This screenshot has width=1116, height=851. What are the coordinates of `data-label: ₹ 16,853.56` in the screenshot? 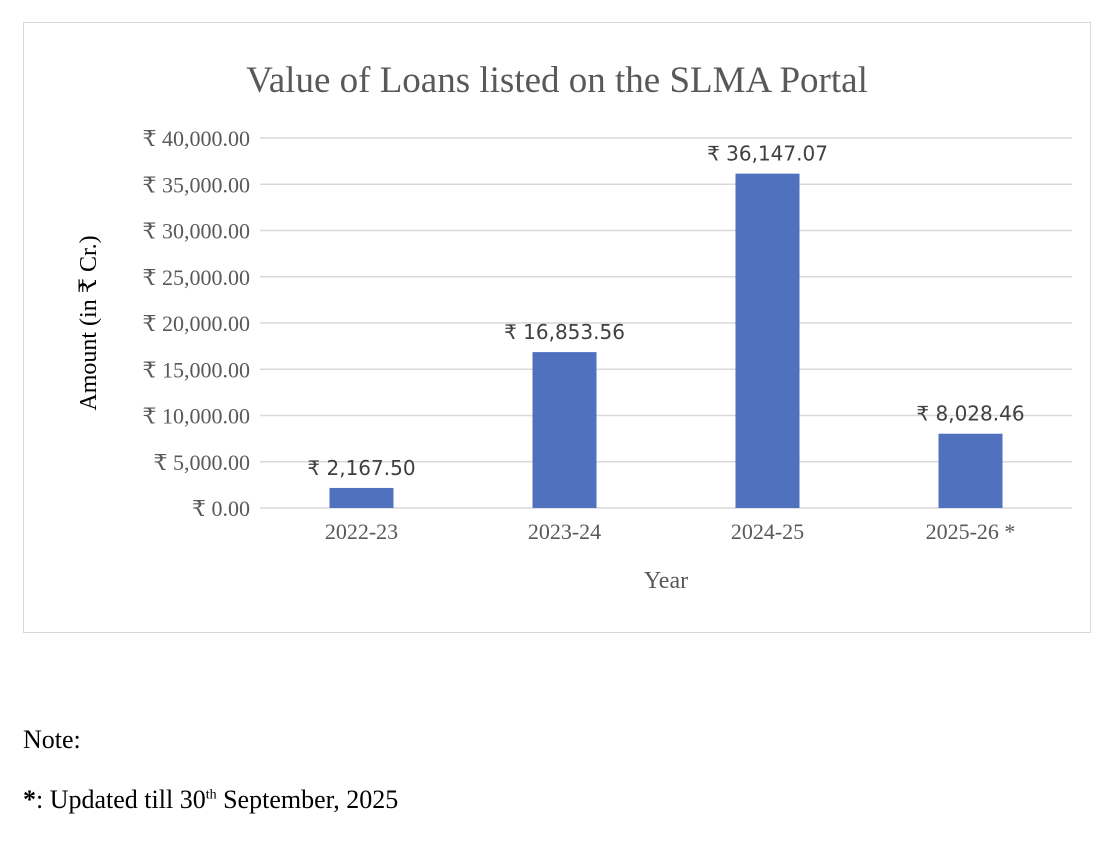 It's located at (564, 332).